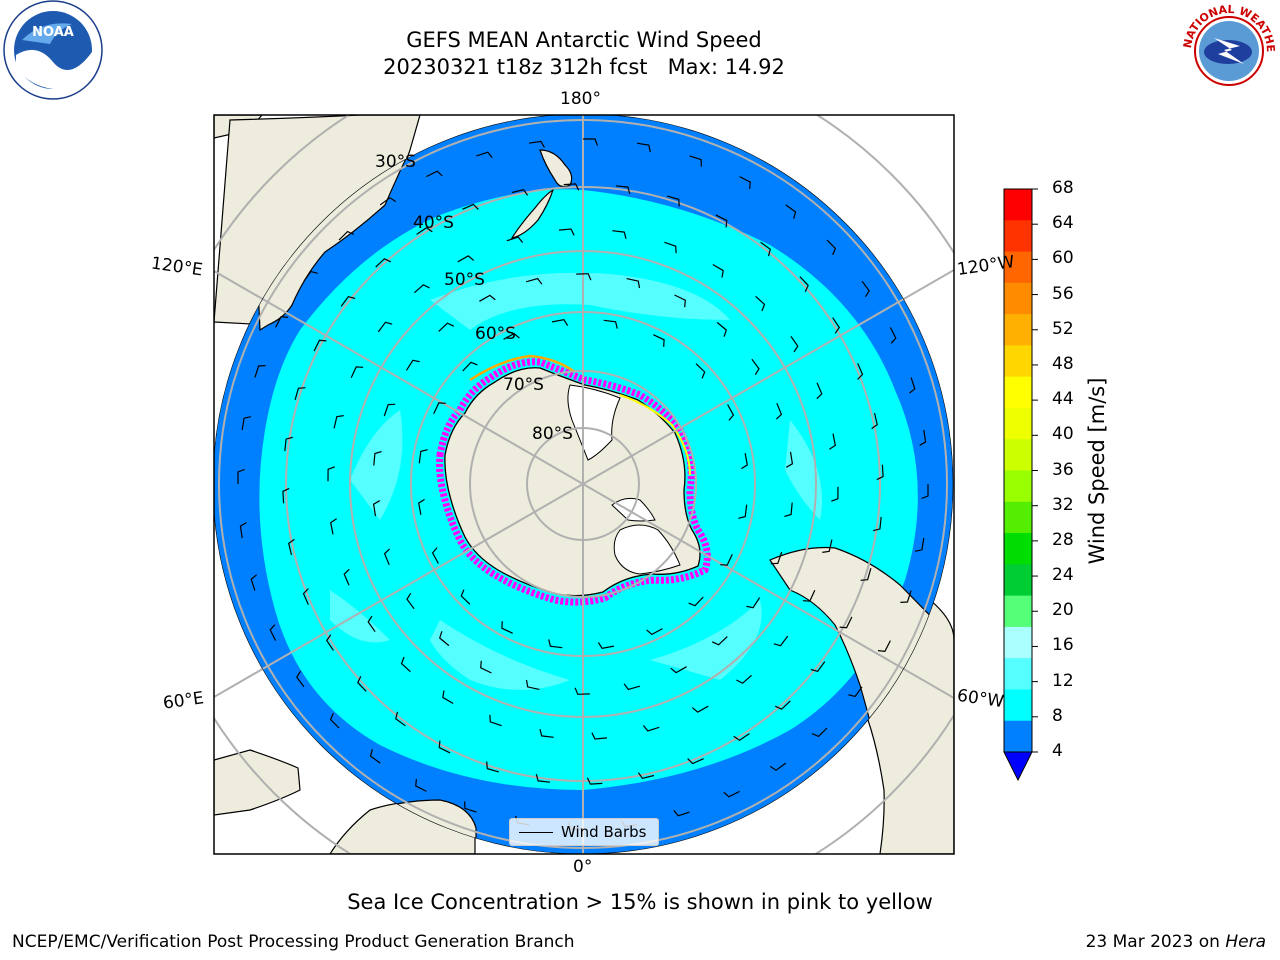 This screenshot has width=1280, height=960. I want to click on colorbar-tick-label: 4, so click(1057, 751).